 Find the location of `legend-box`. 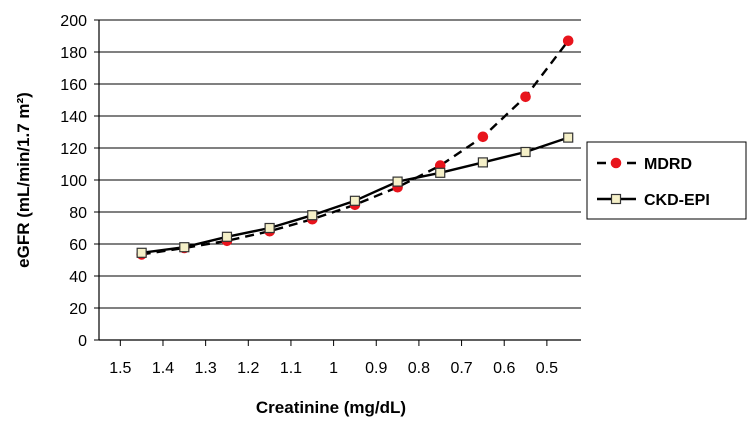

legend-box is located at coordinates (666, 180).